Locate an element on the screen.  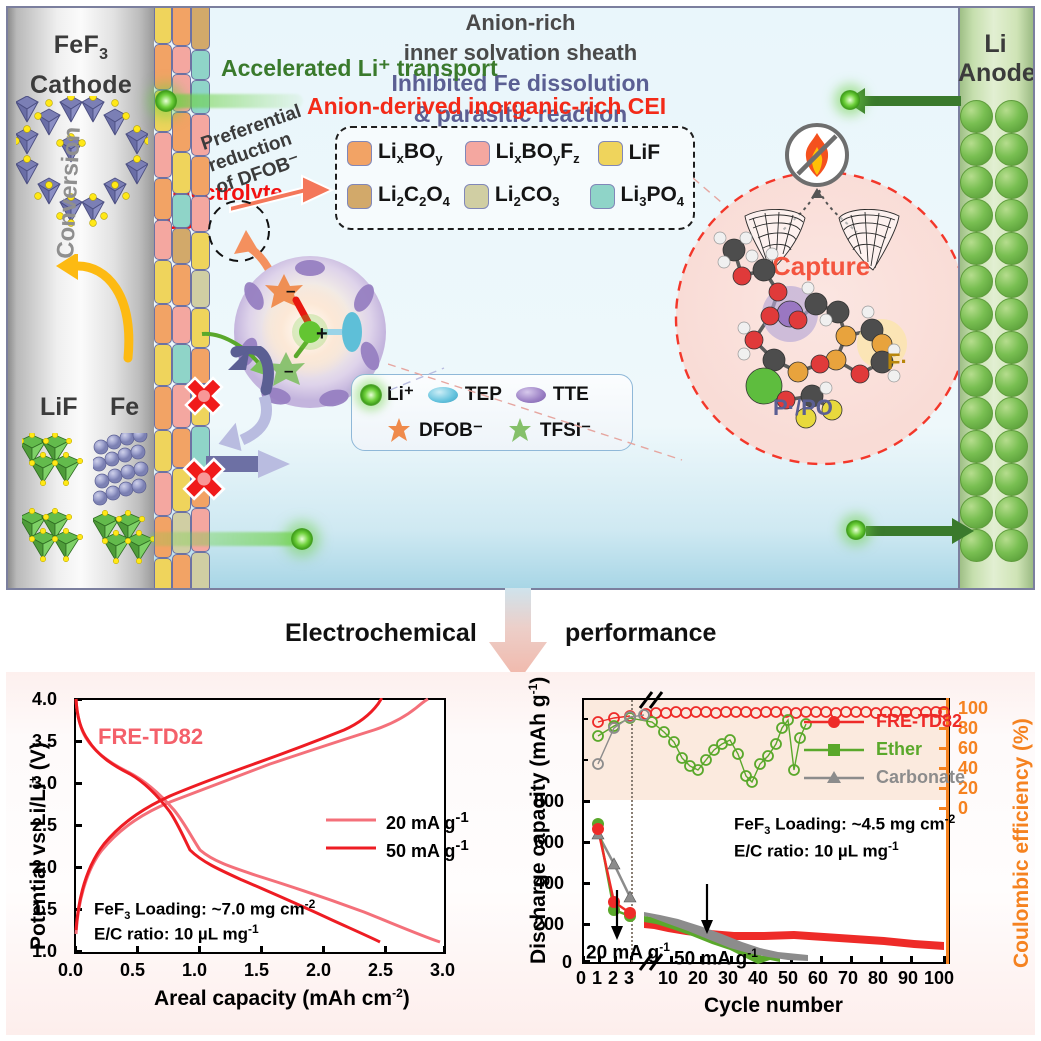
y-tick-label: 4.0 is located at coordinates (45, 699).